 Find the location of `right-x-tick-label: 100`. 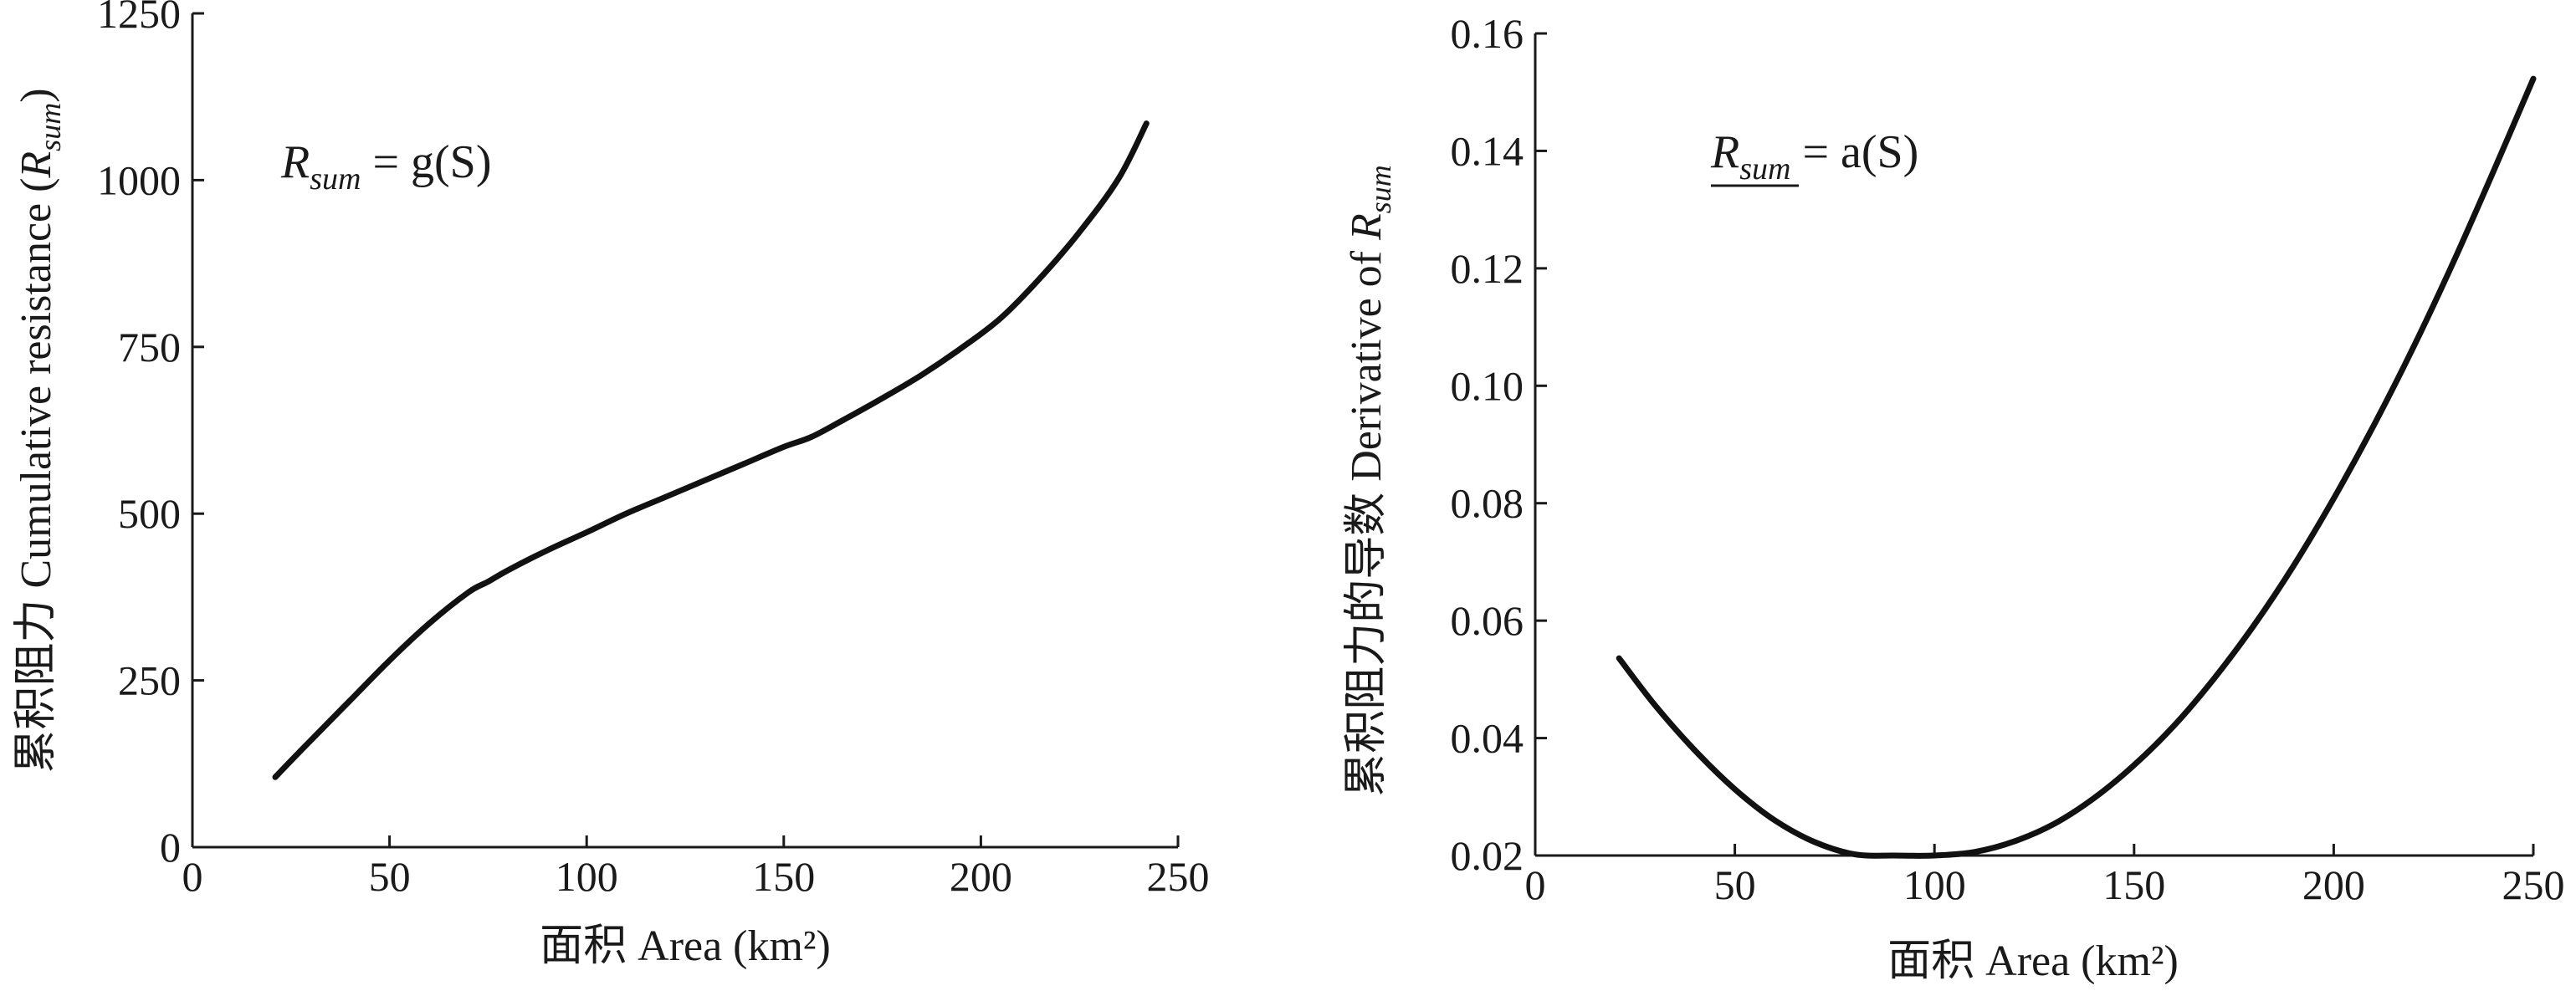

right-x-tick-label: 100 is located at coordinates (1934, 884).